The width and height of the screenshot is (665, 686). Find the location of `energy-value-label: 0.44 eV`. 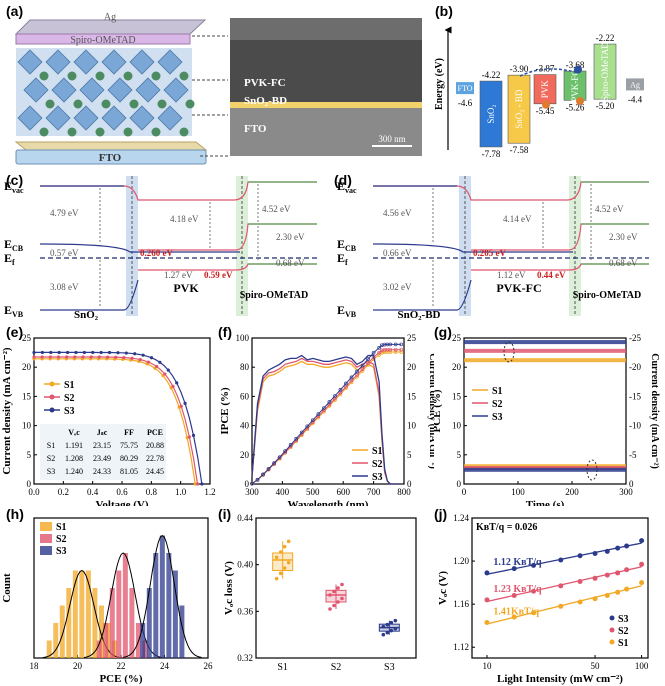

energy-value-label: 0.44 eV is located at coordinates (551, 275).